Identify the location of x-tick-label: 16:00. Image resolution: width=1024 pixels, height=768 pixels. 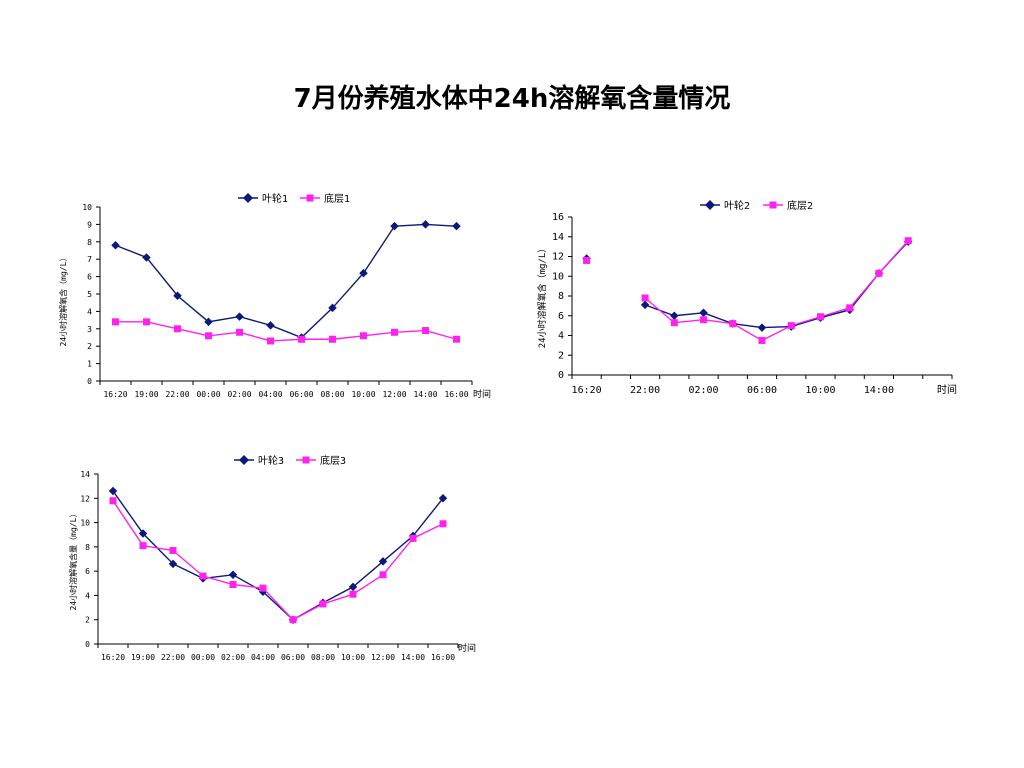
(443, 657).